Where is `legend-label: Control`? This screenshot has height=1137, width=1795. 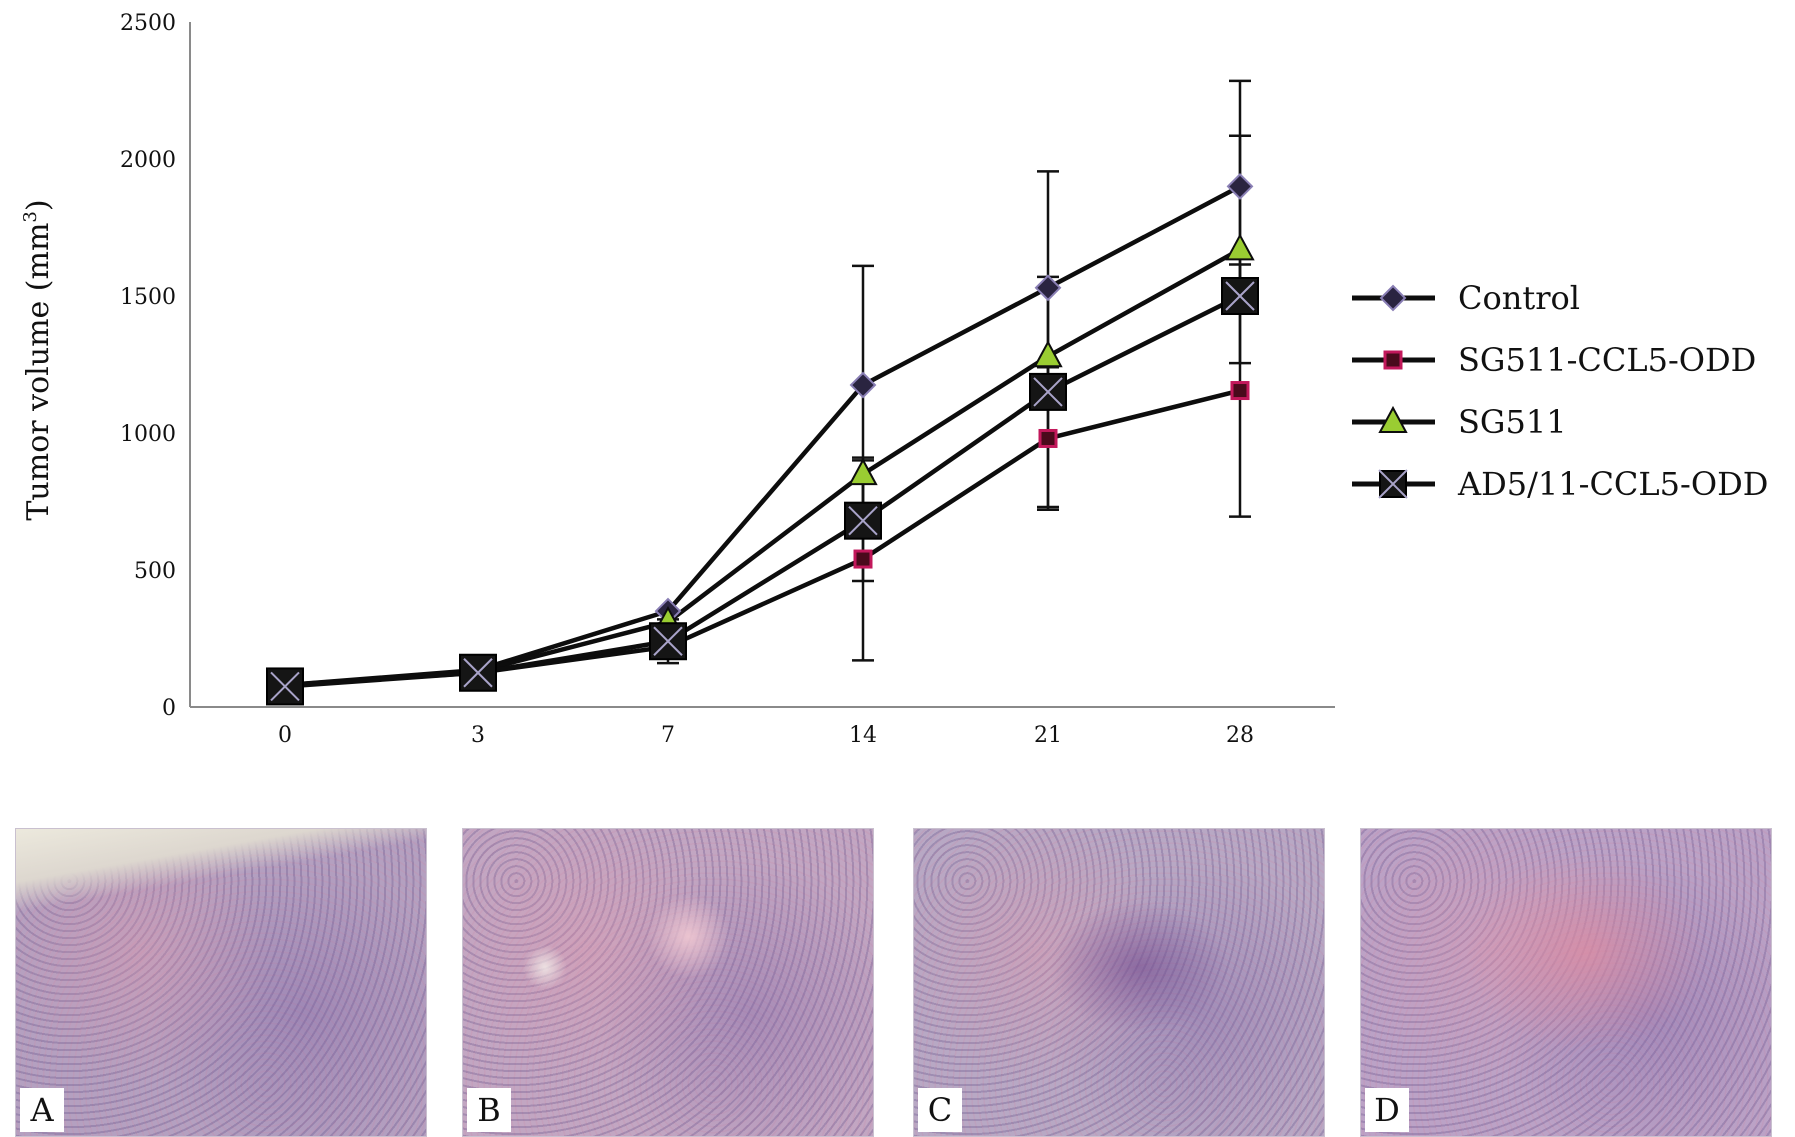
legend-label: Control is located at coordinates (1519, 298).